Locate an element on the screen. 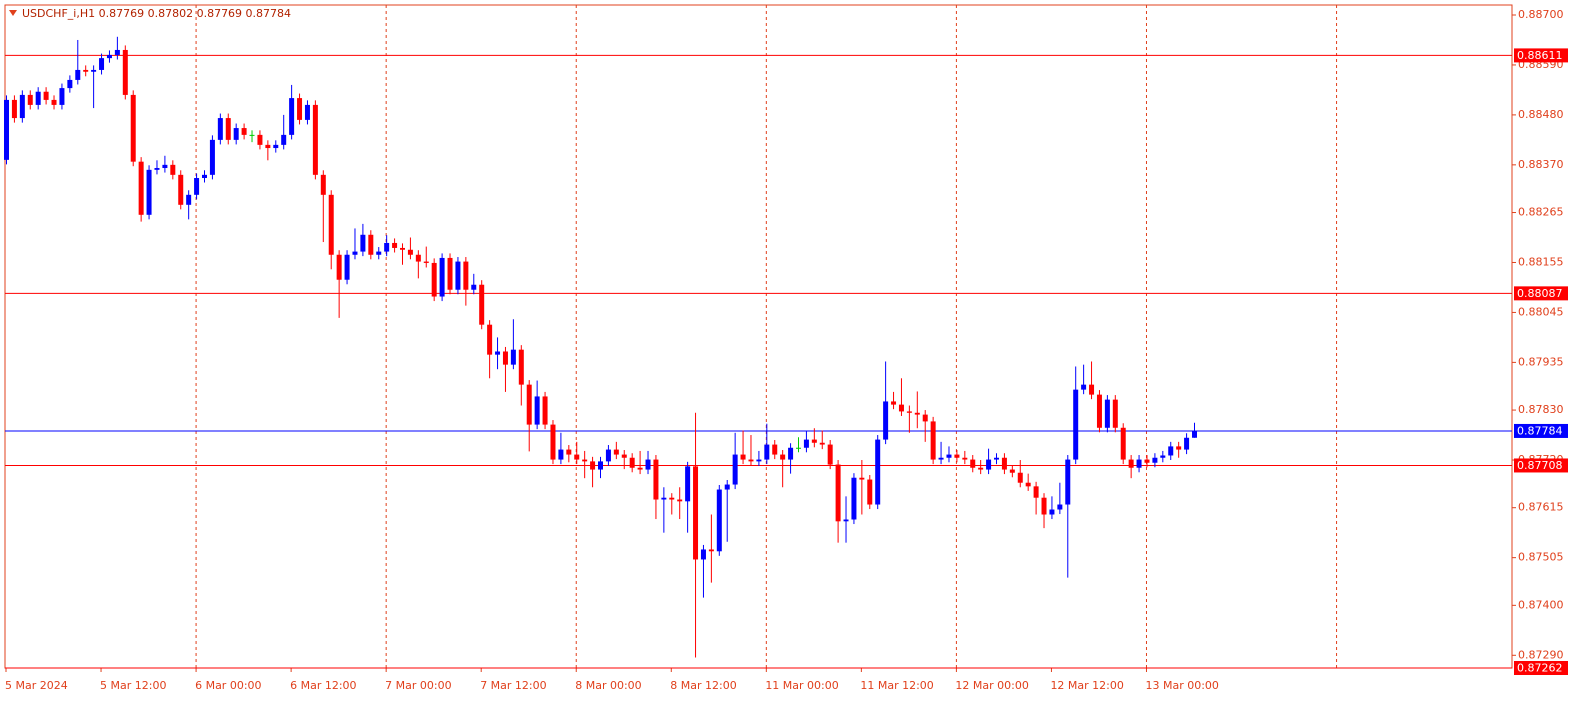 This screenshot has width=1586, height=708. y-tick-label: 0.87935 is located at coordinates (1541, 361).